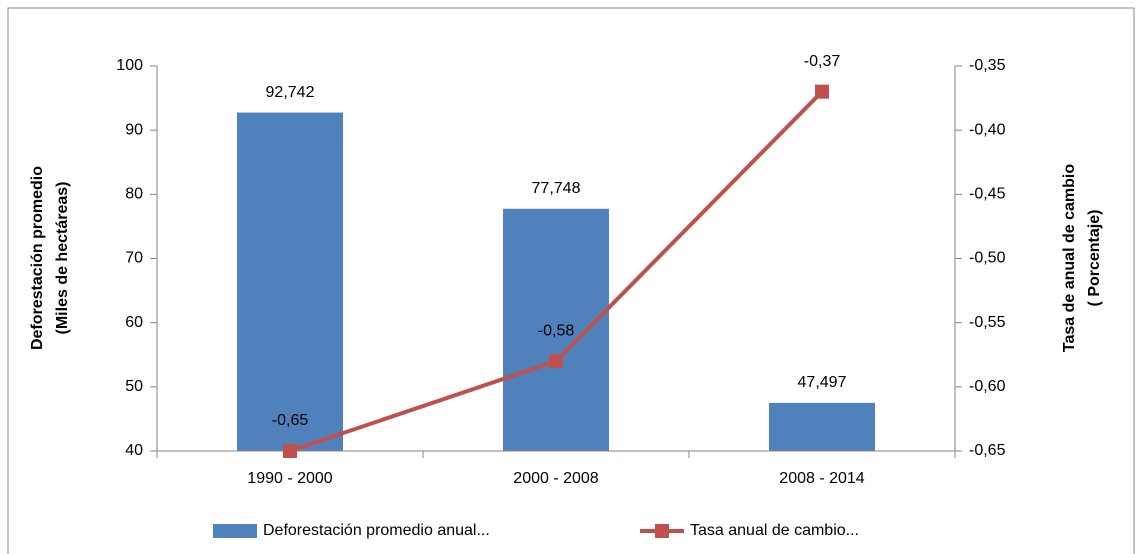  What do you see at coordinates (822, 61) in the screenshot?
I see `line-value-label: -0,37` at bounding box center [822, 61].